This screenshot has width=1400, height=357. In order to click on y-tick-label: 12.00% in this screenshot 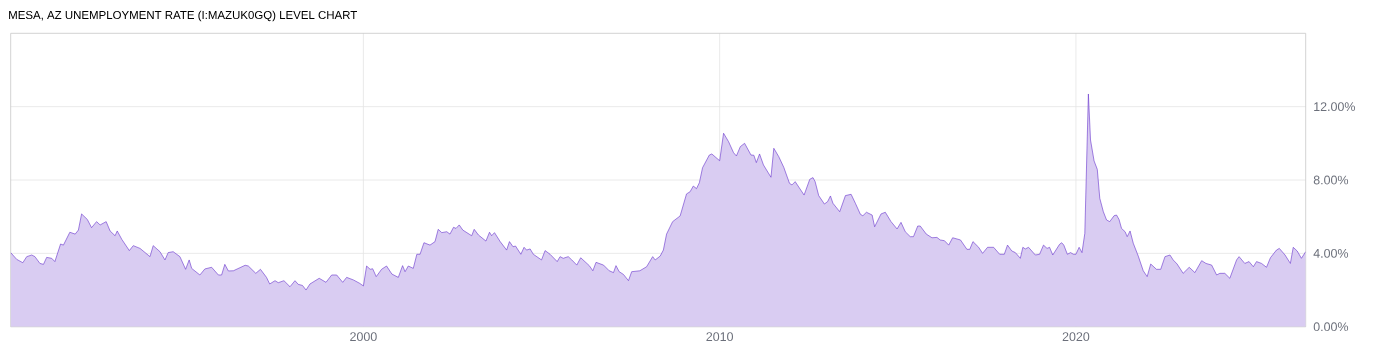, I will do `click(1334, 107)`.